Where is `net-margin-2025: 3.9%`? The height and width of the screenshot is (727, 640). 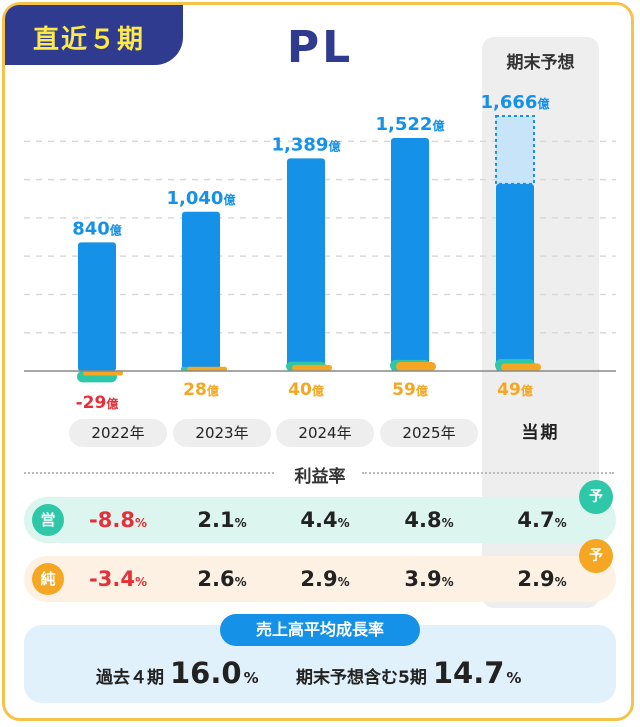 net-margin-2025: 3.9% is located at coordinates (429, 579).